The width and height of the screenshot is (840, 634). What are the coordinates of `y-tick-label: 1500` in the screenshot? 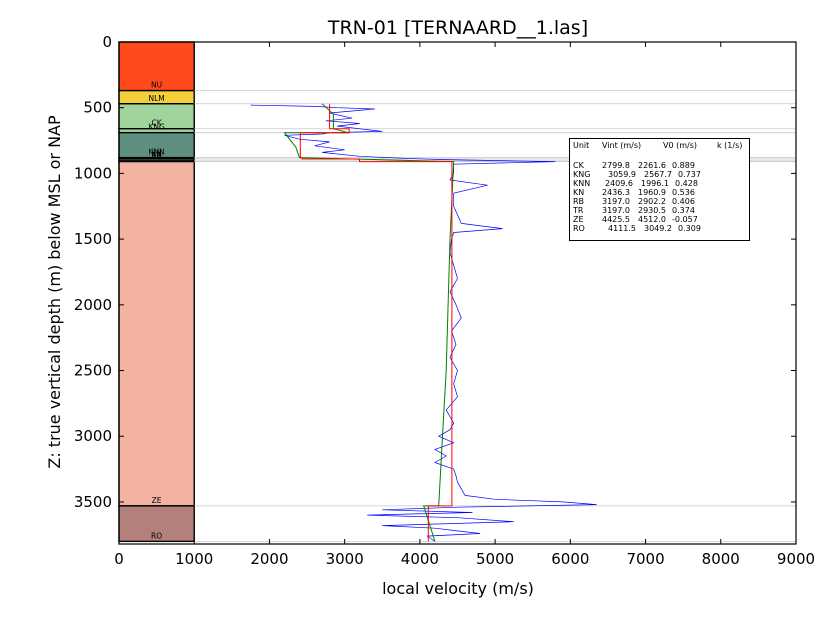 It's located at (93, 239).